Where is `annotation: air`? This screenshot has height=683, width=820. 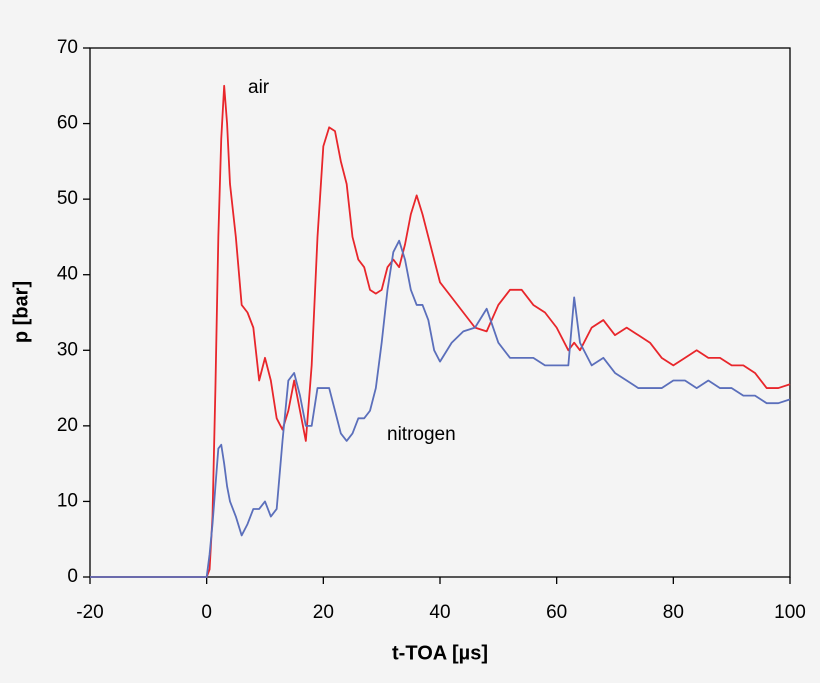
annotation: air is located at coordinates (259, 87).